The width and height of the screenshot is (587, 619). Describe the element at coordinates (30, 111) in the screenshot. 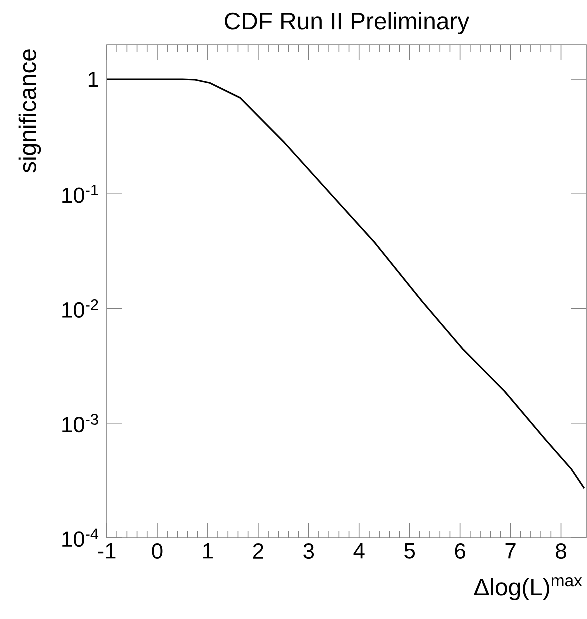

I see `y-axis-title: significance` at that location.